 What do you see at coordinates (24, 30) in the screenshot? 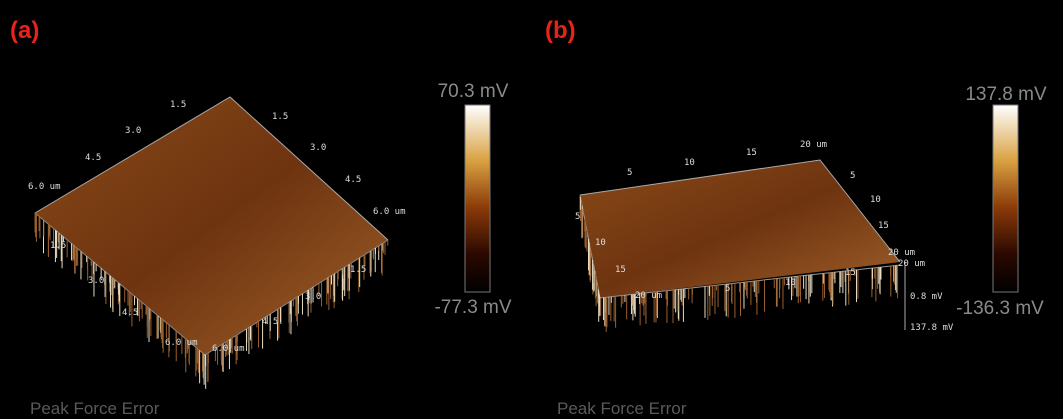
I see `panel-label: (a)` at bounding box center [24, 30].